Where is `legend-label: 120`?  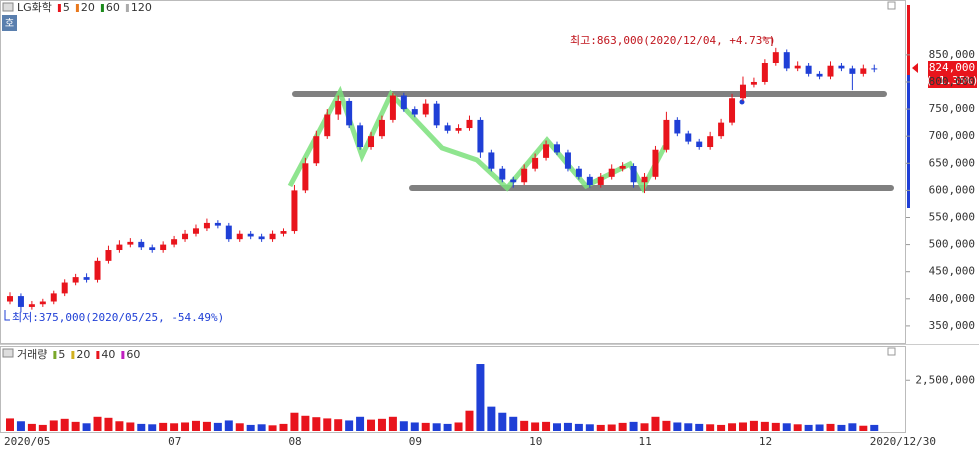
legend-label: 120 is located at coordinates (141, 7).